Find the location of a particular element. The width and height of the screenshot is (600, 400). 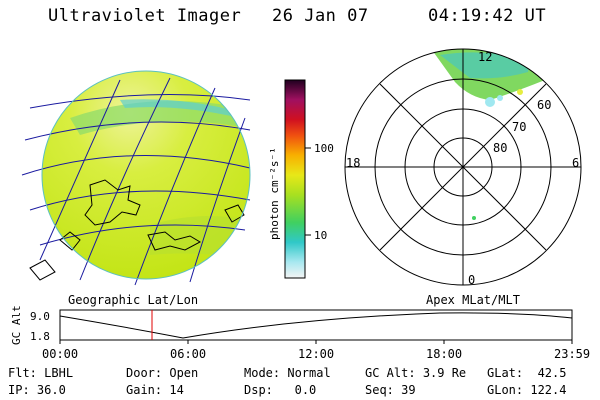

mode-label: Mode: is located at coordinates (262, 373).